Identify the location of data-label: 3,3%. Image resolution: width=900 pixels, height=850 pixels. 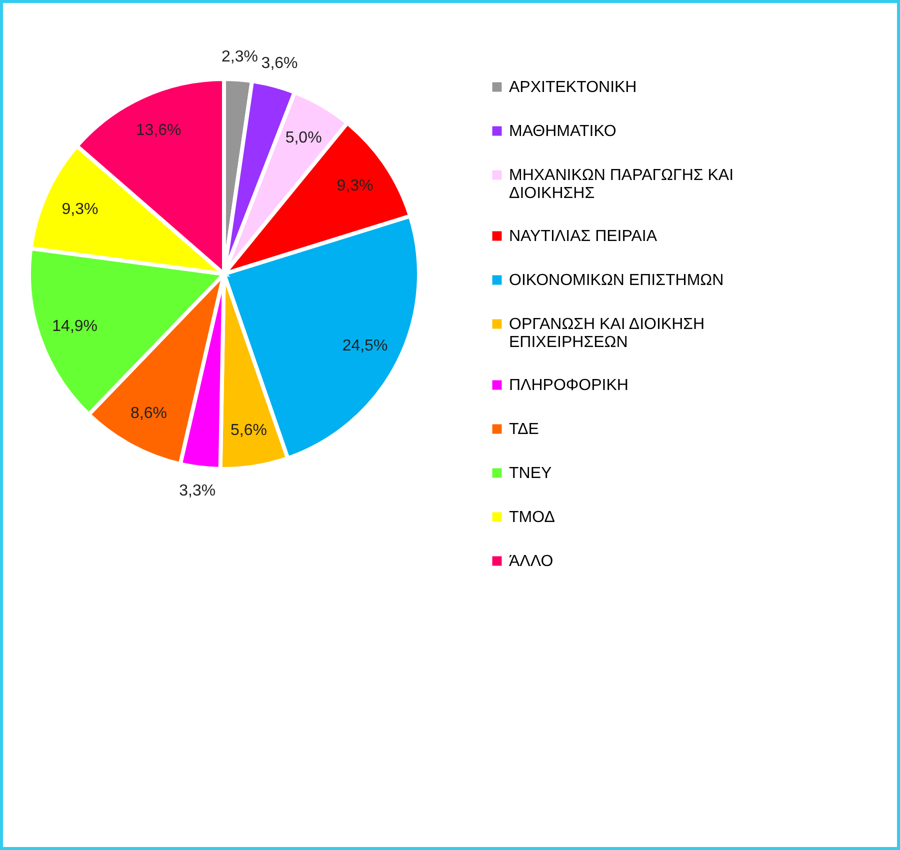
(197, 491).